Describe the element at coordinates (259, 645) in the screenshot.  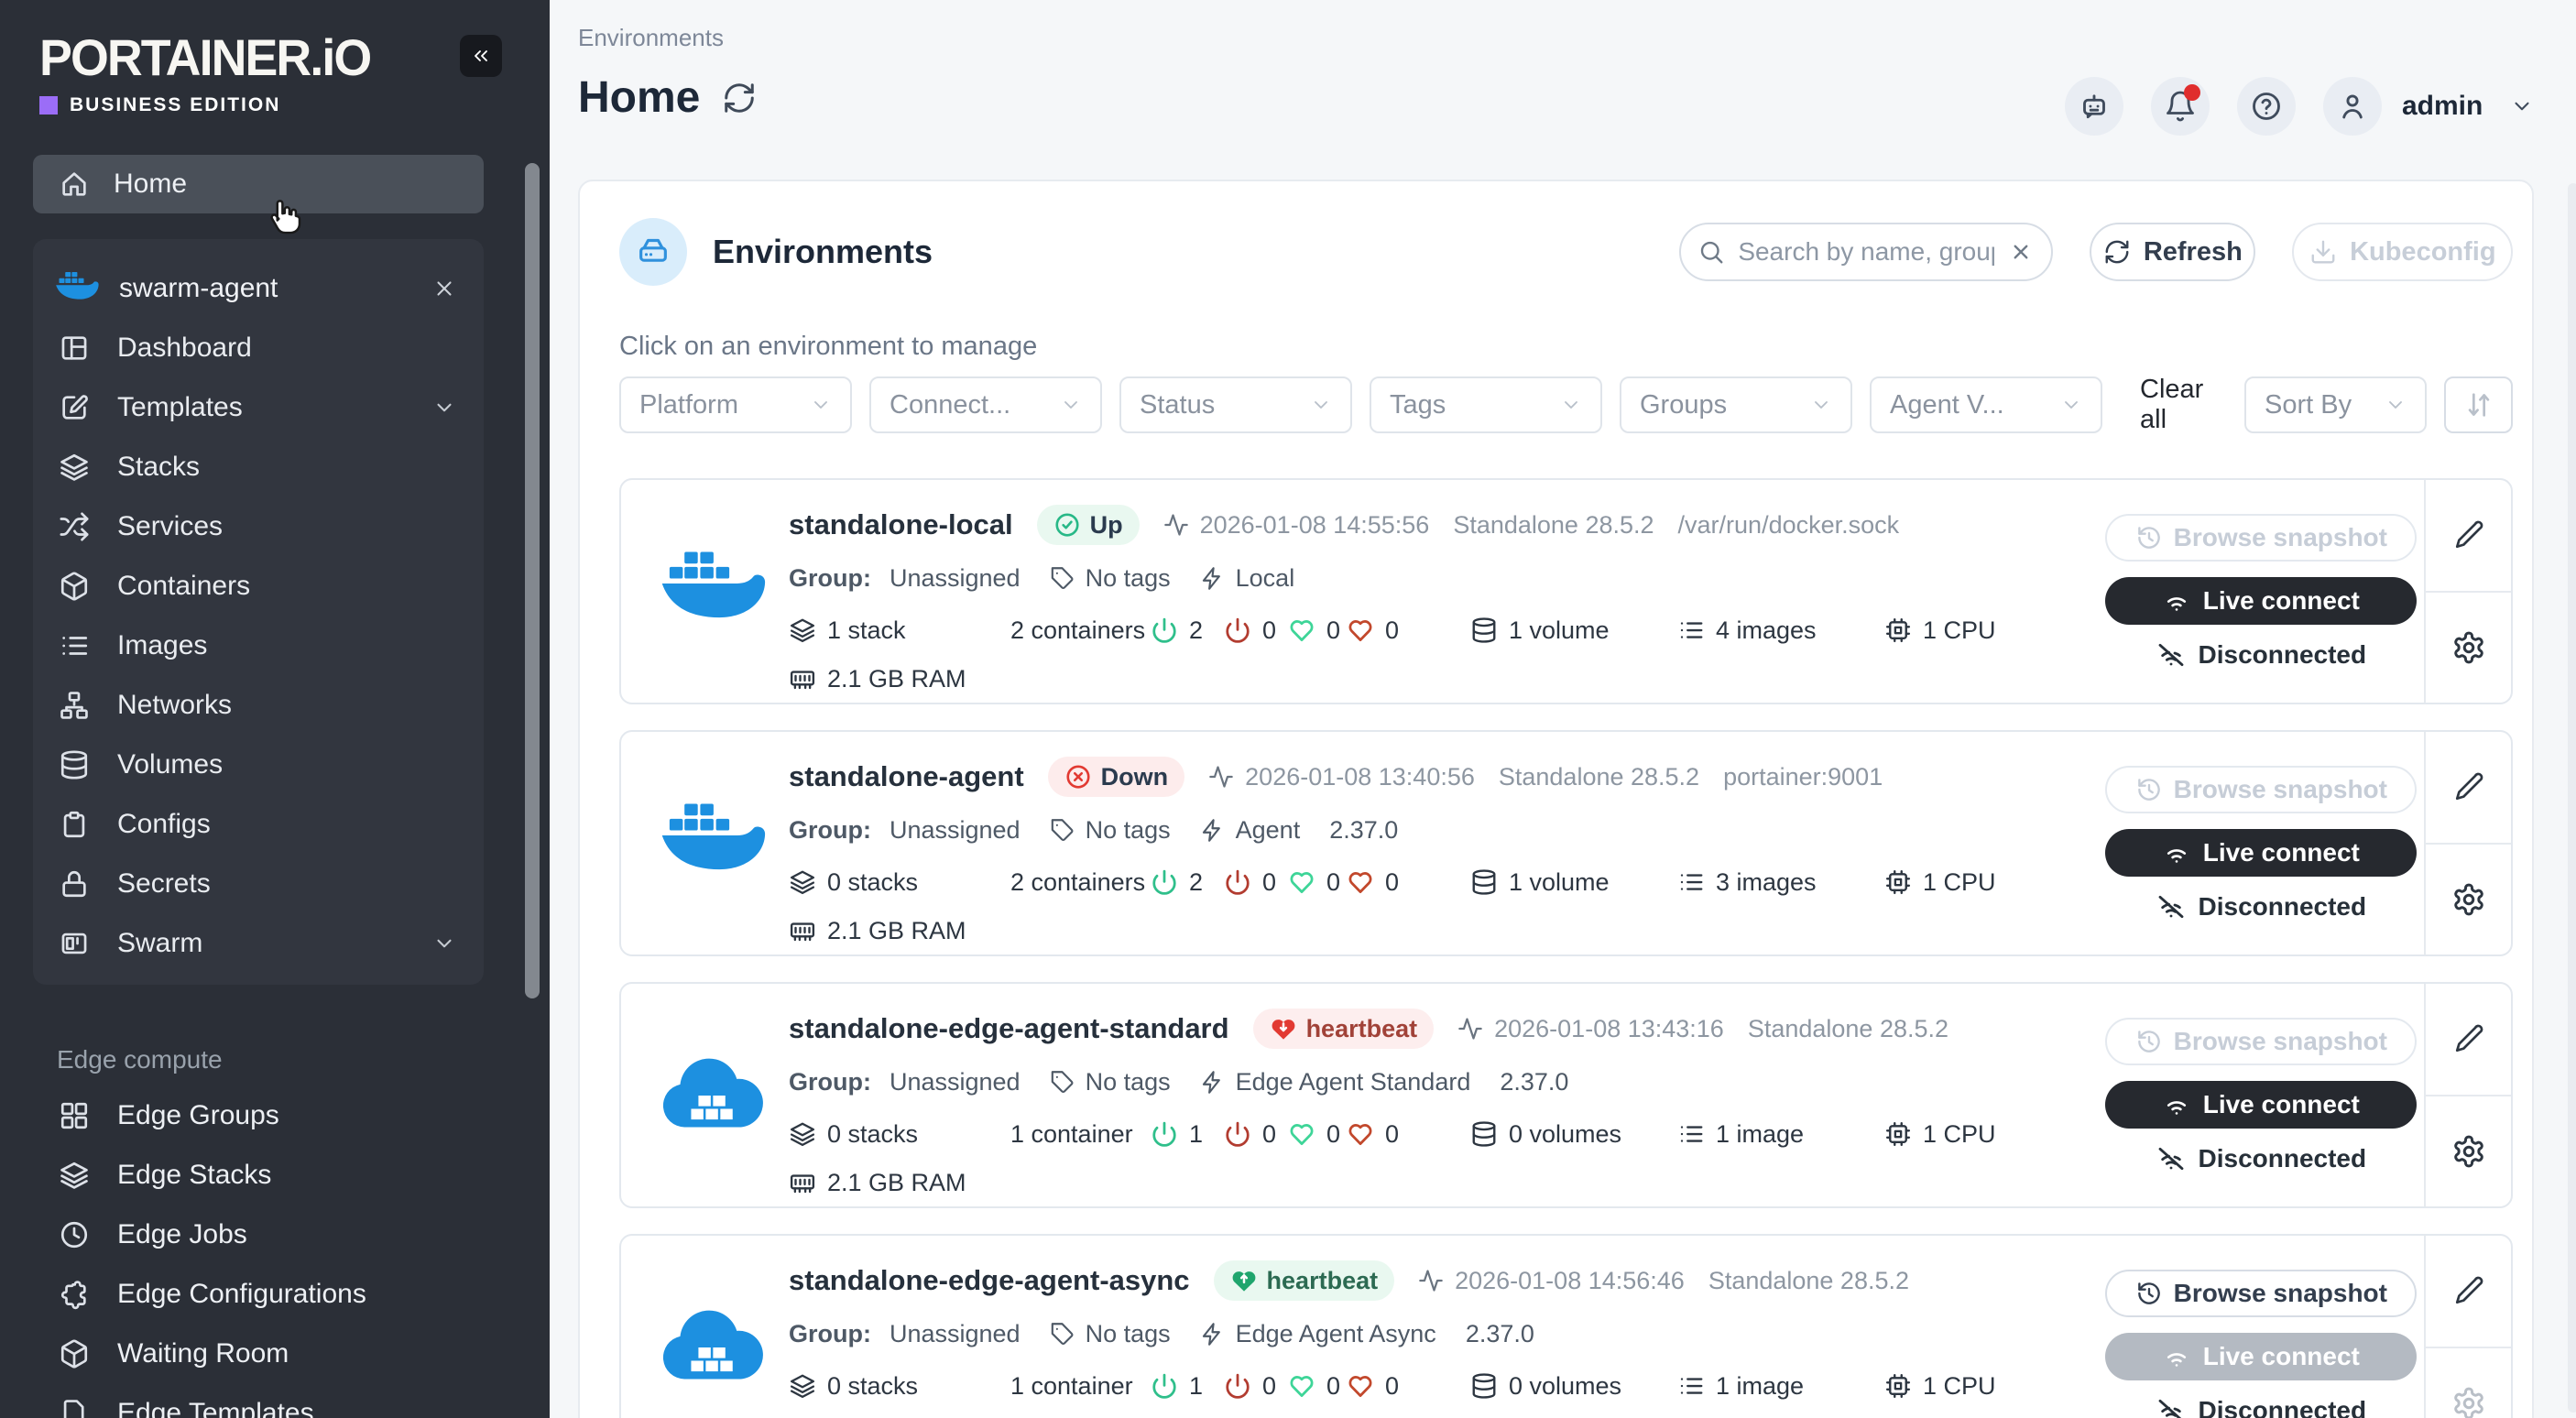
I see `sidebar-item: Images` at that location.